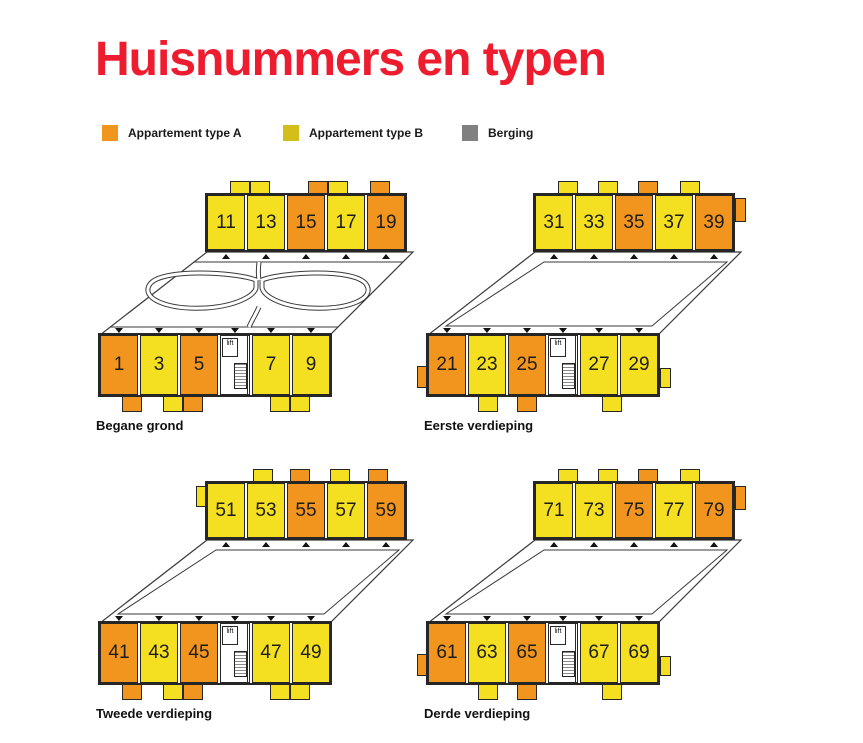 This screenshot has width=863, height=743. I want to click on apartment-7: 7, so click(271, 365).